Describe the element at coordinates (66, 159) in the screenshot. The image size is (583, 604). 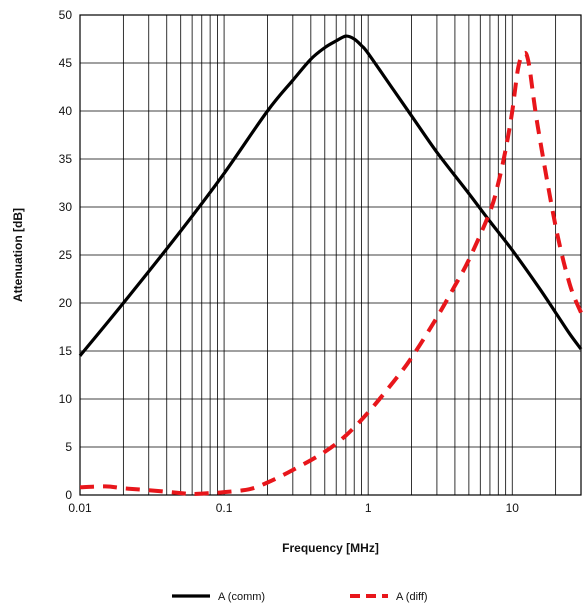
I see `y-tick-label-7: 35` at that location.